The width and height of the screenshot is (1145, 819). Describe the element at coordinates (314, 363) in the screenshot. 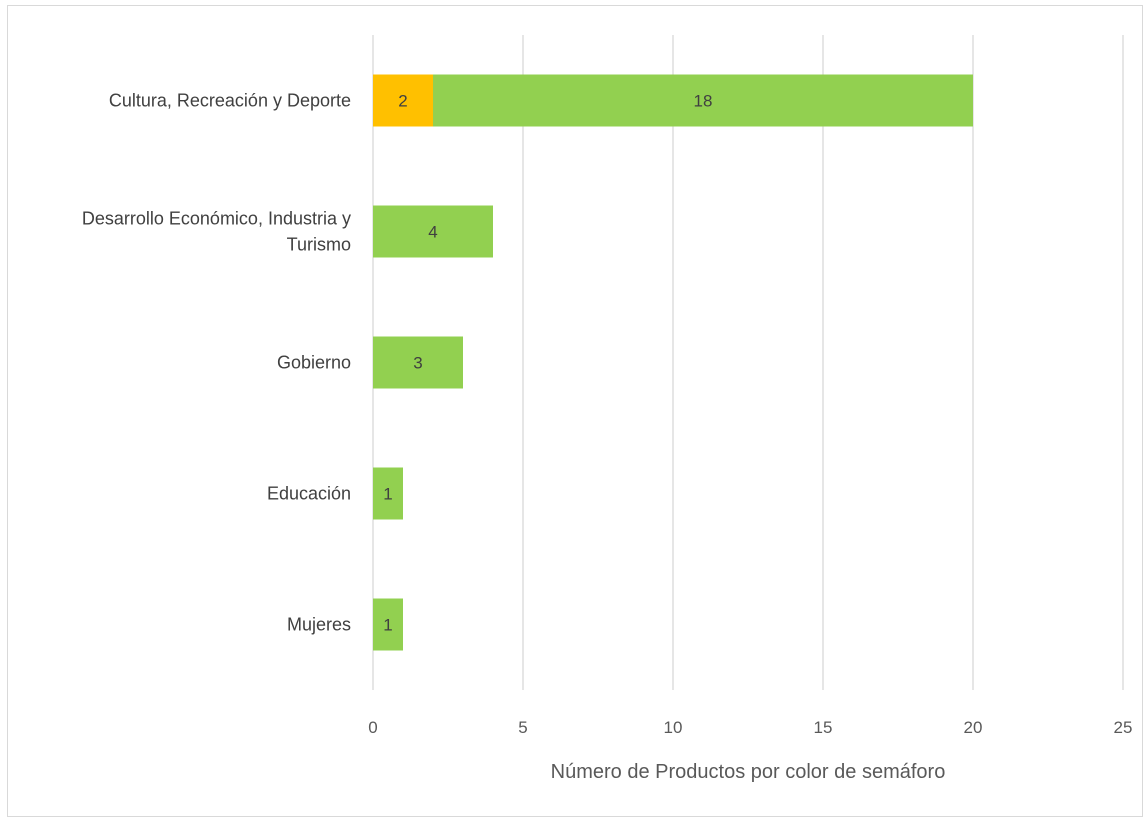

I see `category-label: Gobierno` at that location.